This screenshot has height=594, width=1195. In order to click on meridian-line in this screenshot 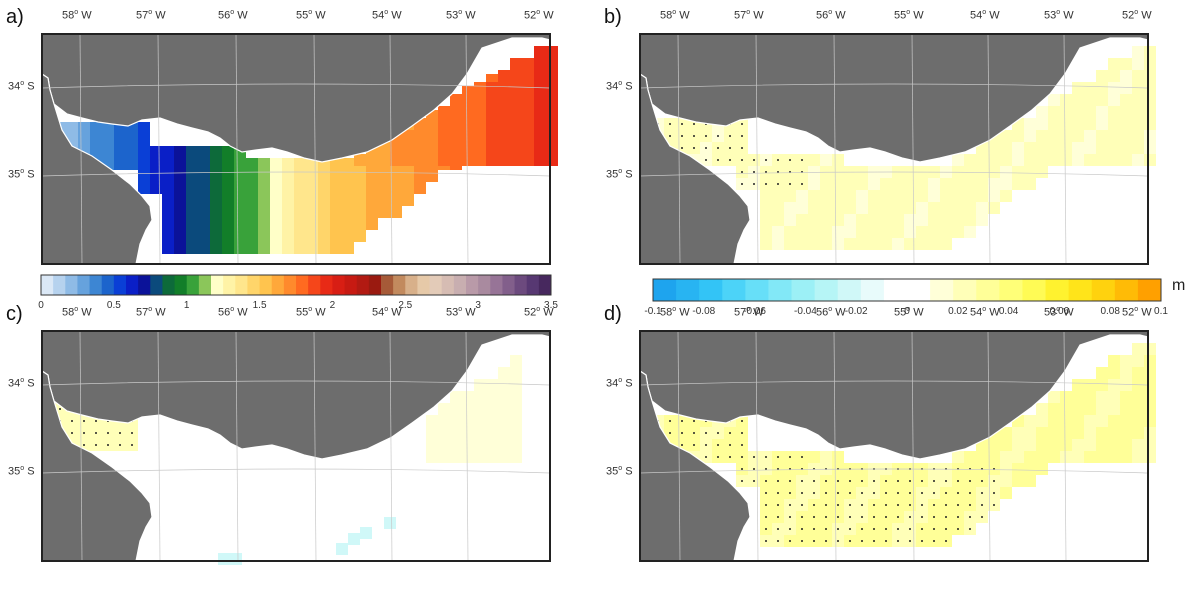, I will do `click(757, 149)`.